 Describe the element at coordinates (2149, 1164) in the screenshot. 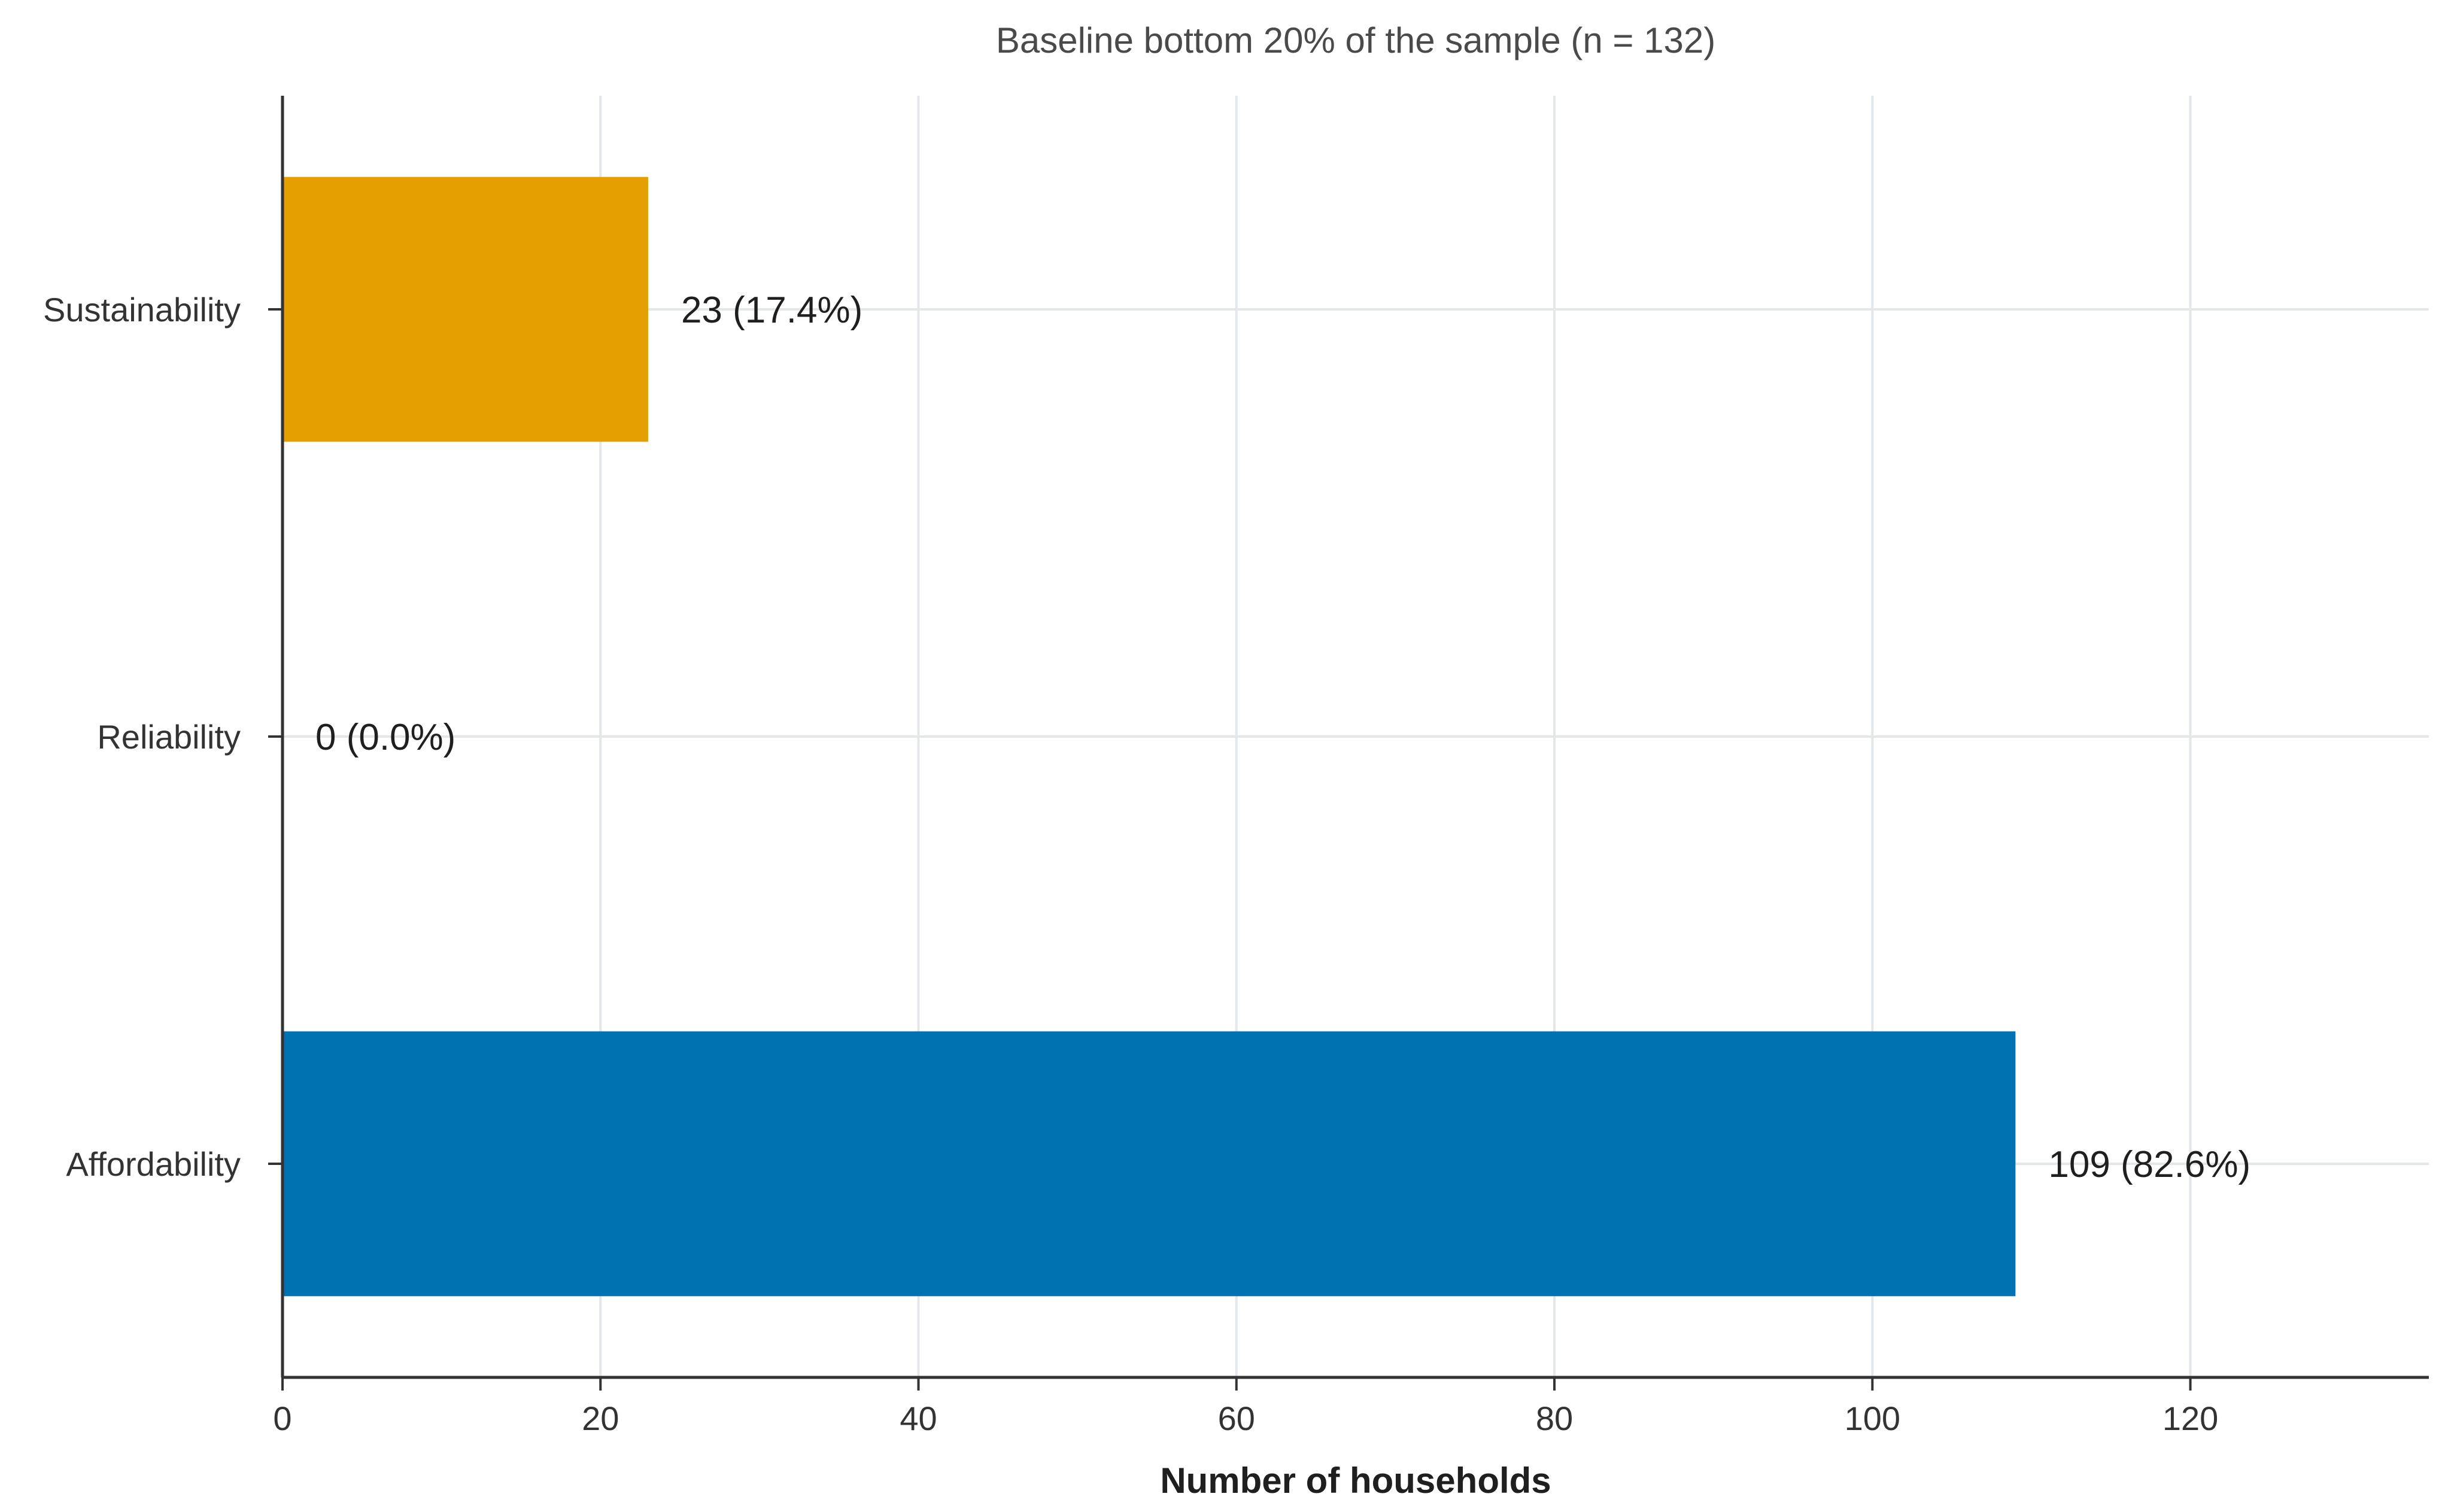

I see `data-label-affordability: 109 (82.6%)` at that location.